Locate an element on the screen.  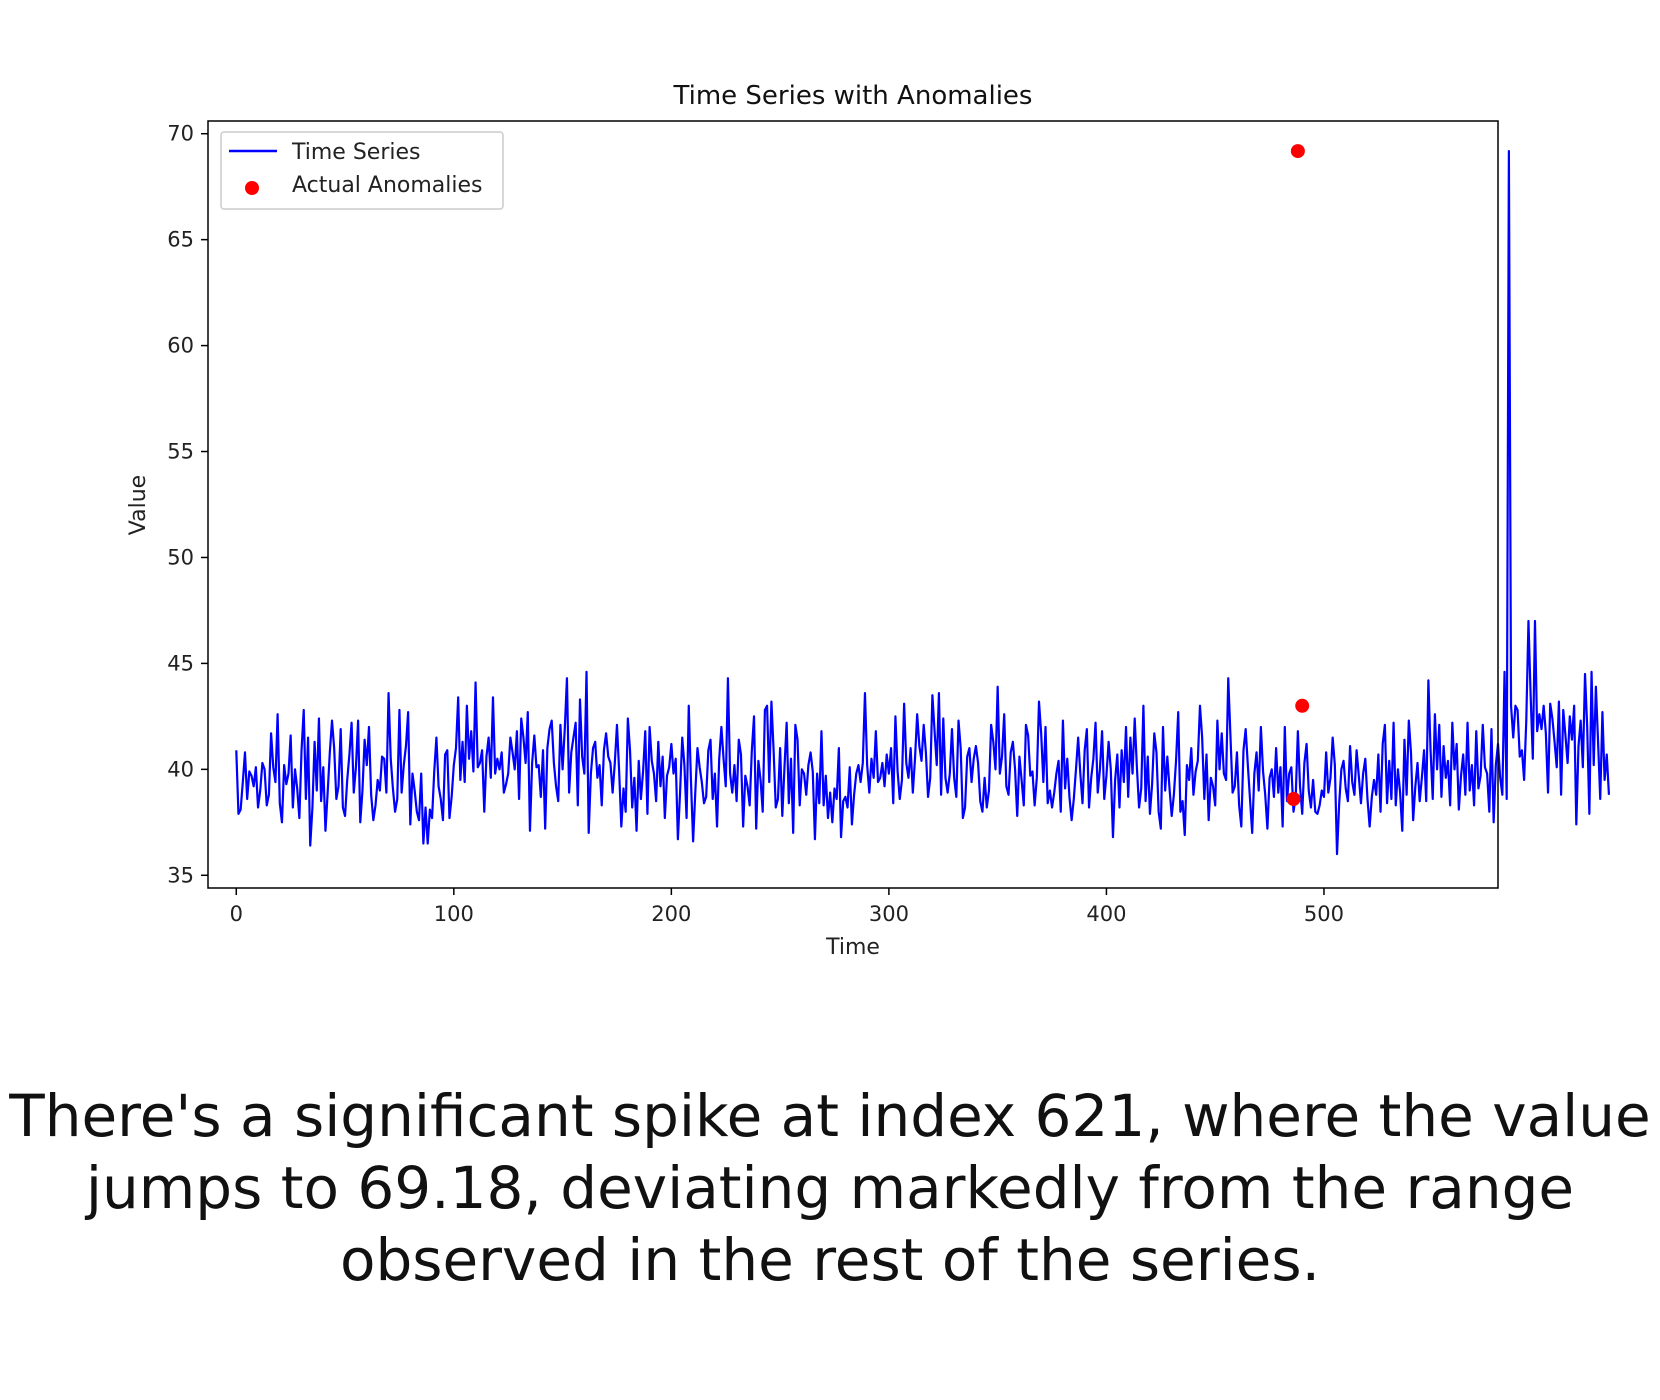
x-tick-label: 300 is located at coordinates (889, 914).